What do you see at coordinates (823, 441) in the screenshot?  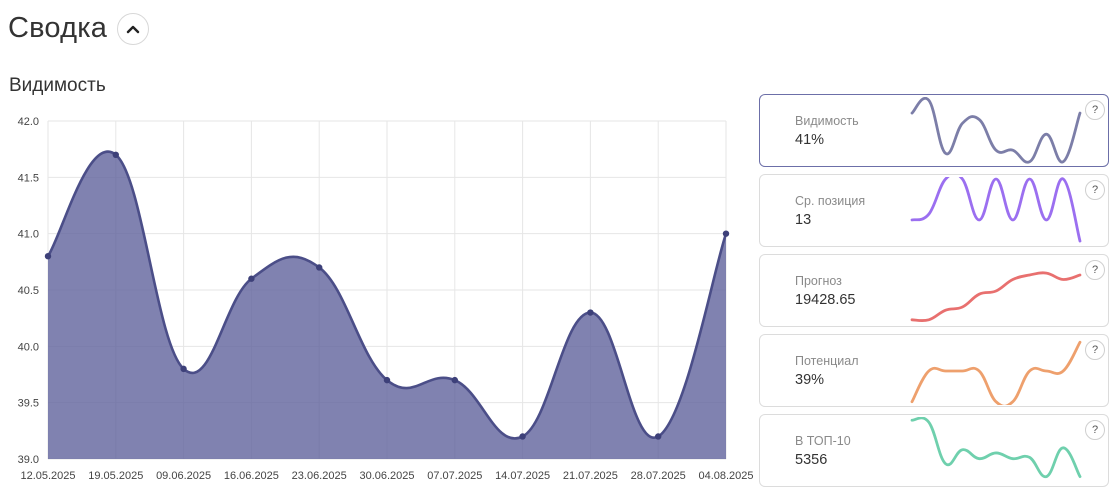 I see `metric-label: В ТОП-10` at bounding box center [823, 441].